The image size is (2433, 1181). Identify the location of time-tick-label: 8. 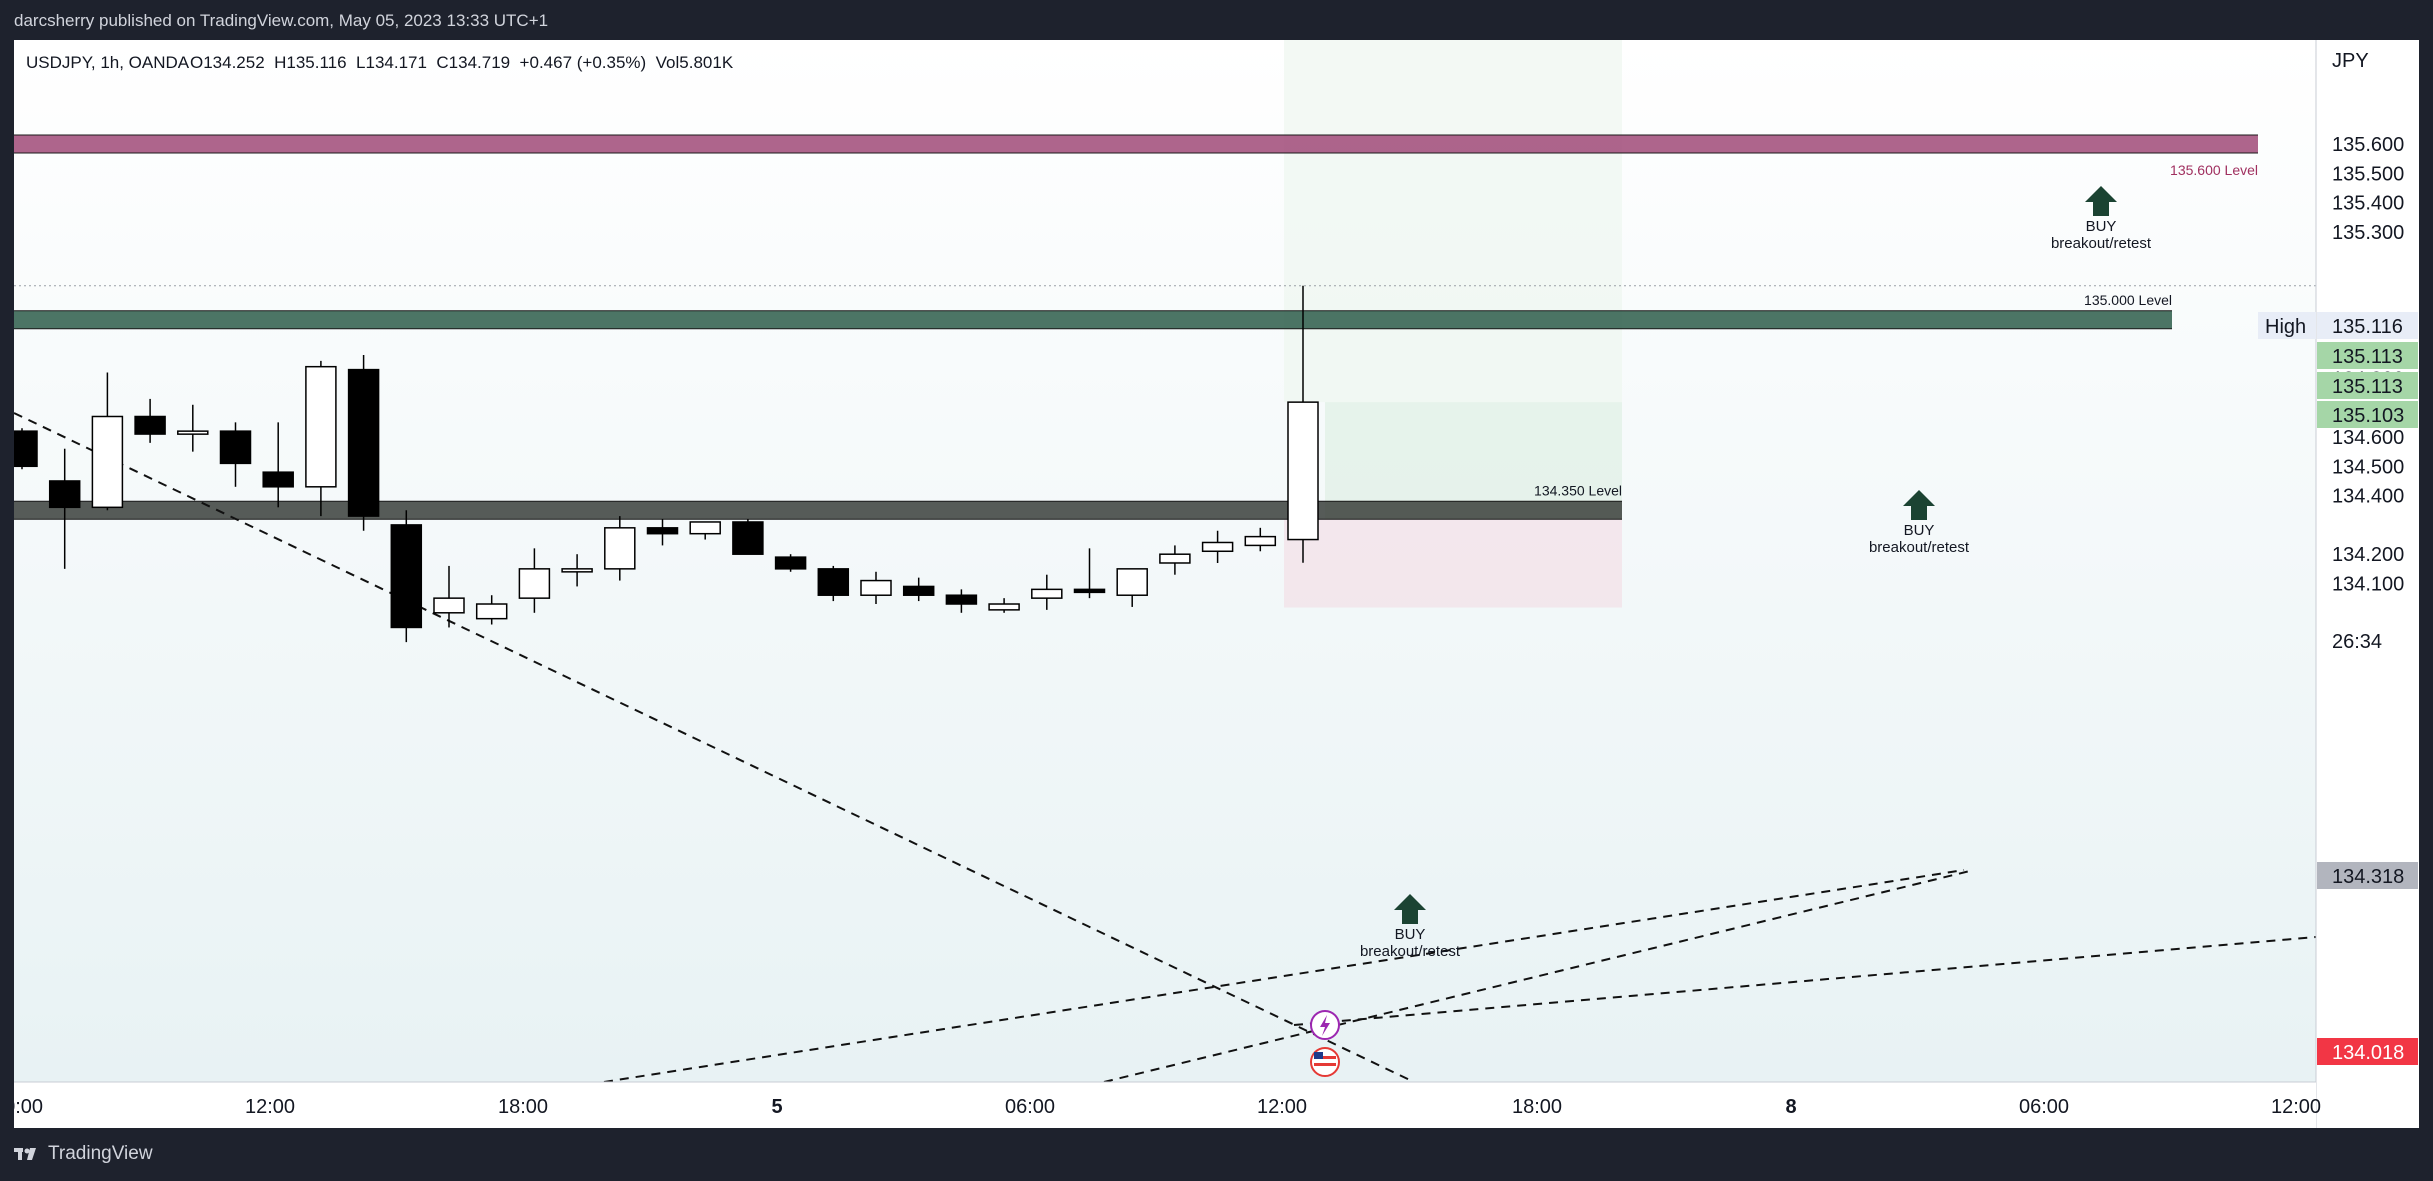
(1790, 1107).